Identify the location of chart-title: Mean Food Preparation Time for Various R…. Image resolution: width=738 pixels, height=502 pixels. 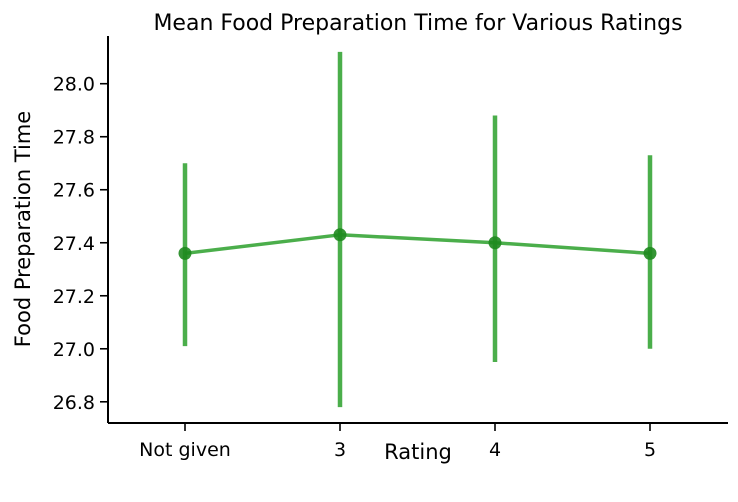
(417, 23).